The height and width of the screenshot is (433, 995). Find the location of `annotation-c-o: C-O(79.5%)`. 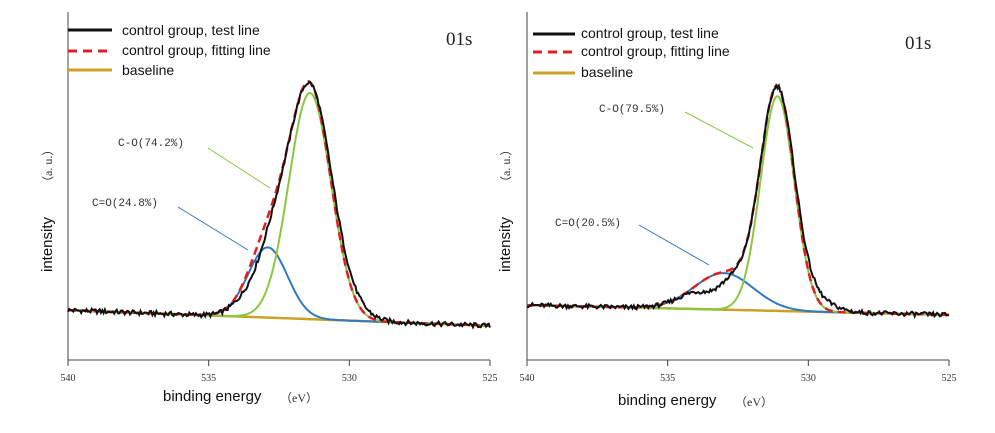

annotation-c-o: C-O(79.5%) is located at coordinates (632, 110).